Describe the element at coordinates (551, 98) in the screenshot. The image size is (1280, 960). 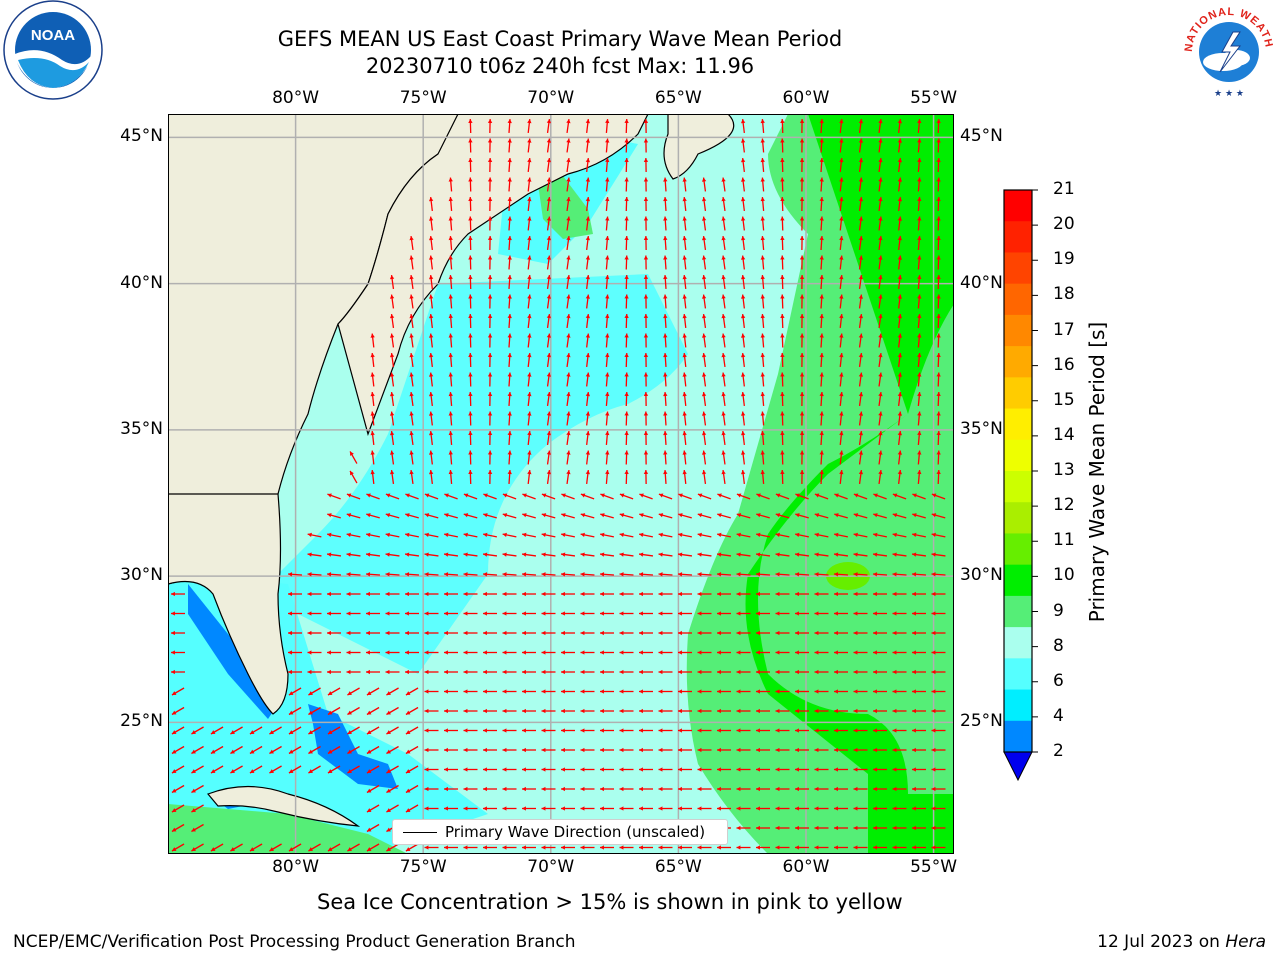
I see `lon-tick-label-top: 70°W` at that location.